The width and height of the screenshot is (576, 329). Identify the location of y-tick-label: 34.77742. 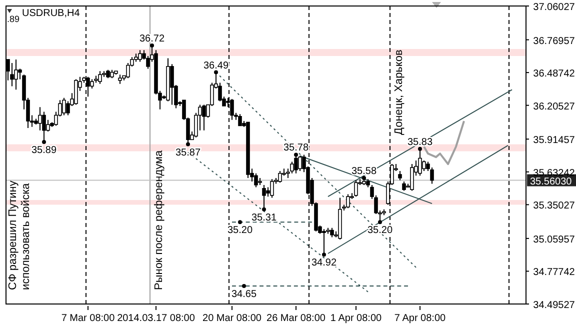
(554, 272).